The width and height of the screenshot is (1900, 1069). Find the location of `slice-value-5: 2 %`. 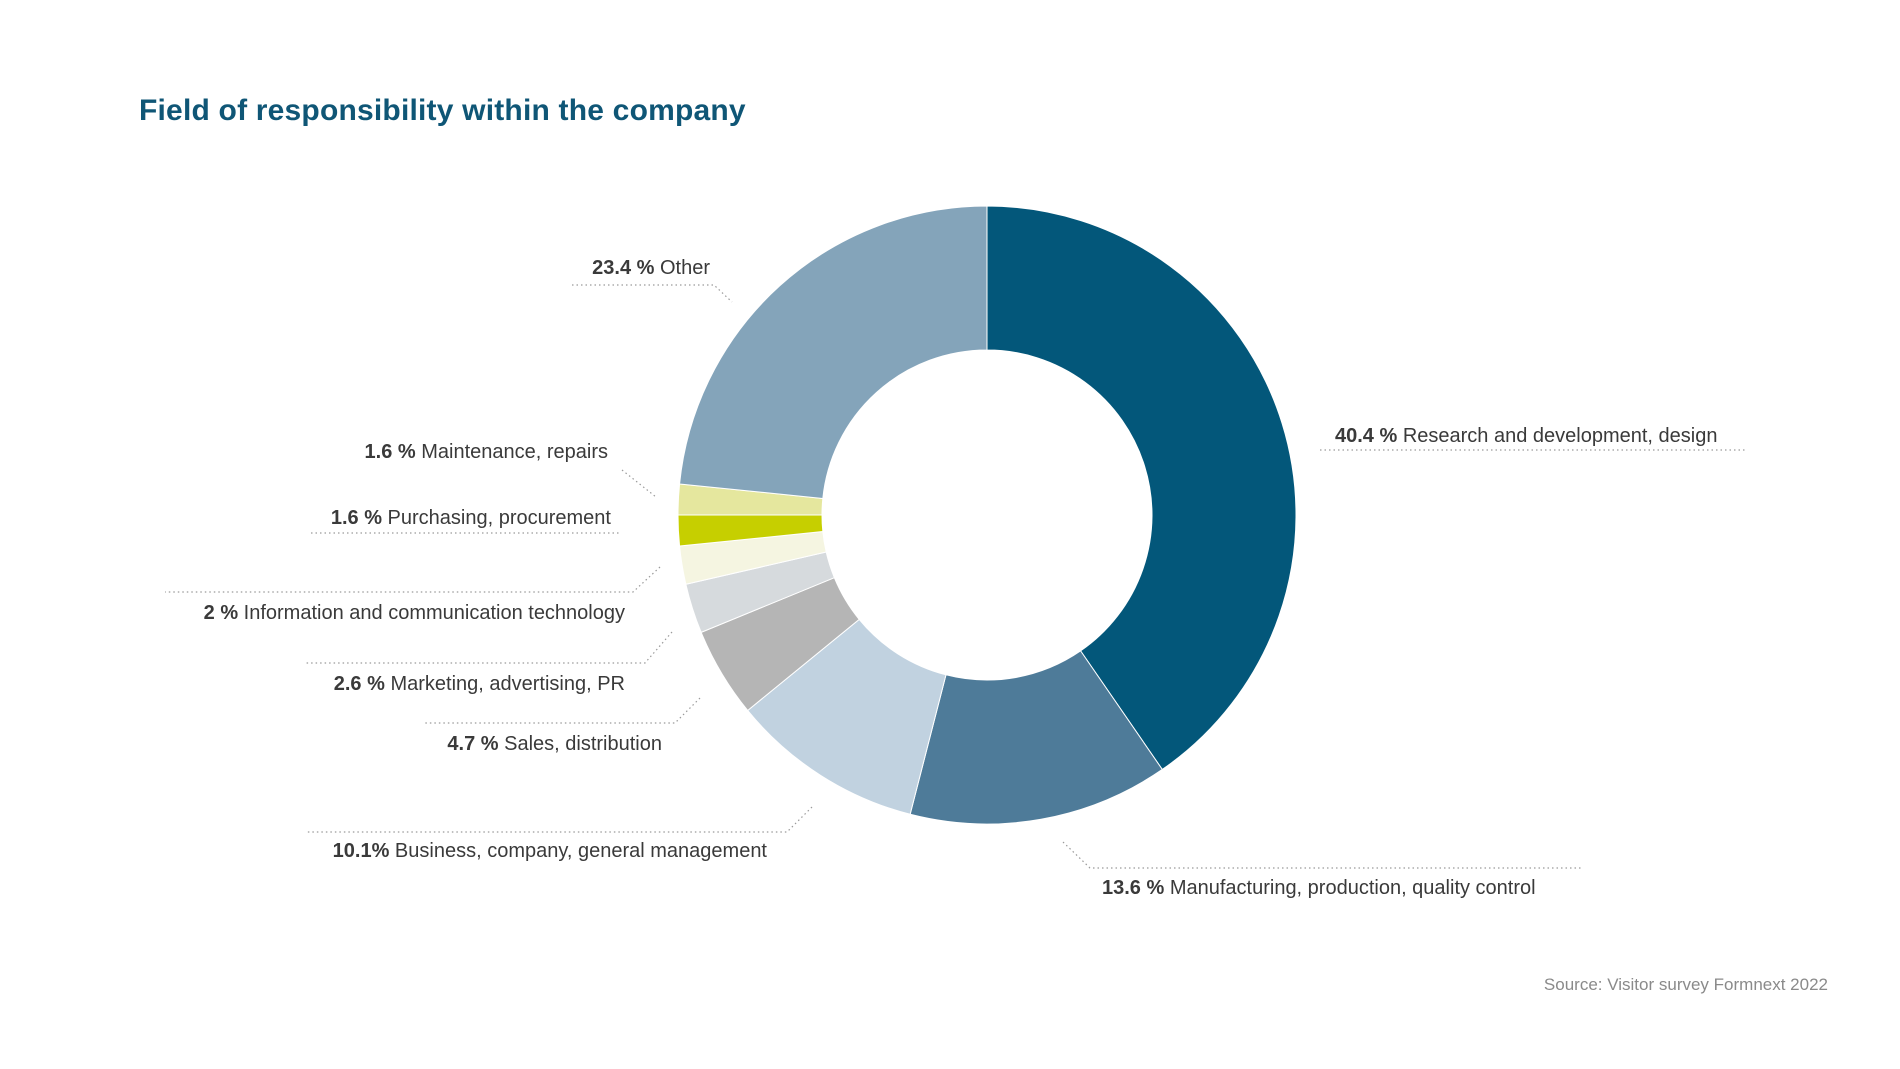

slice-value-5: 2 % is located at coordinates (221, 613).